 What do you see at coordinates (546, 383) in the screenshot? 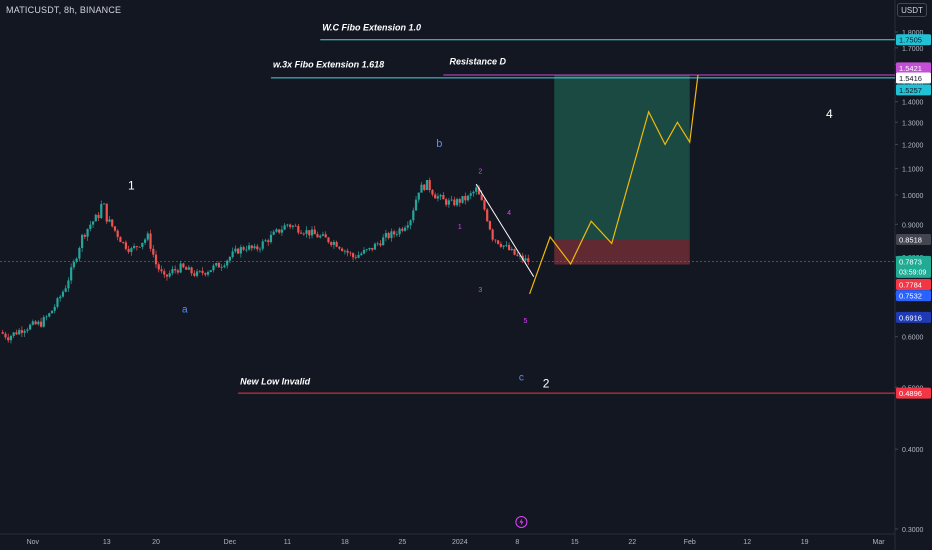
I see `wave-label: 2` at bounding box center [546, 383].